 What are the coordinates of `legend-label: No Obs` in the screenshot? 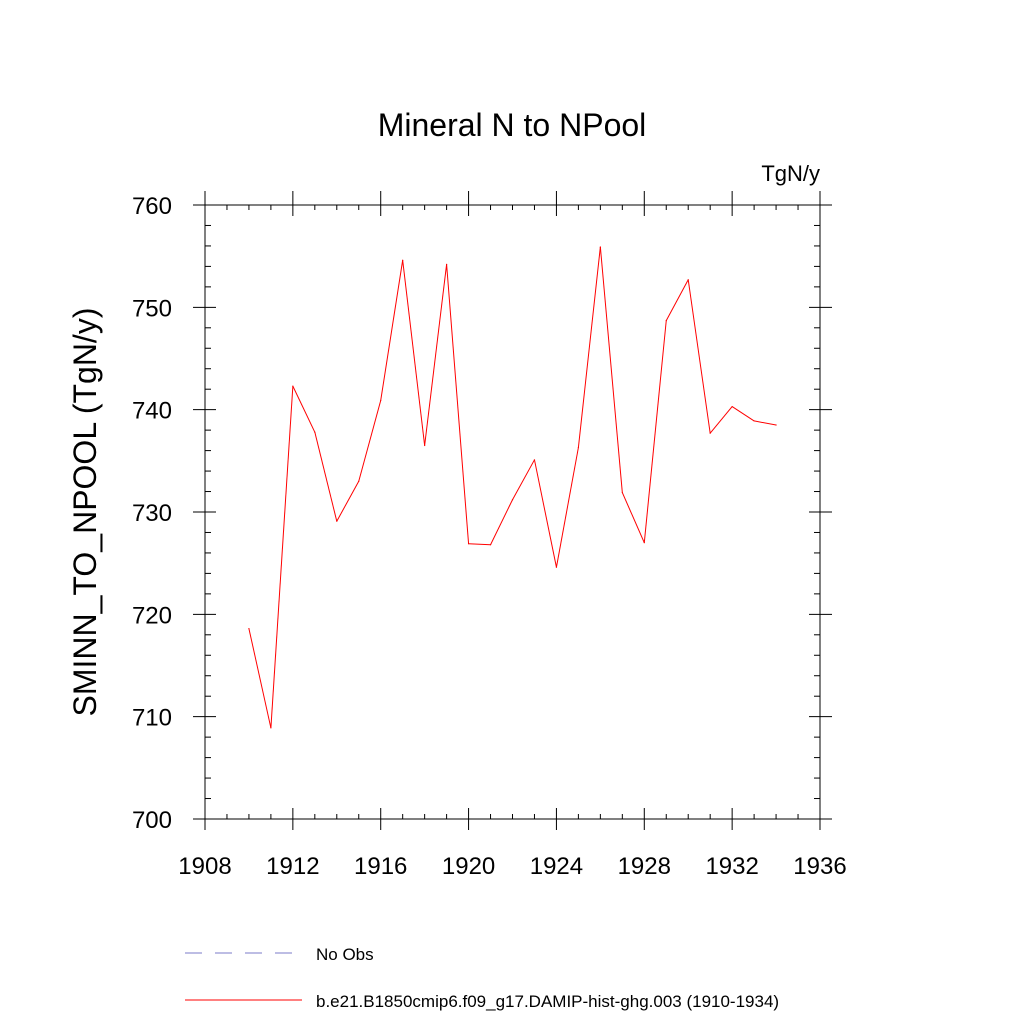 It's located at (345, 954).